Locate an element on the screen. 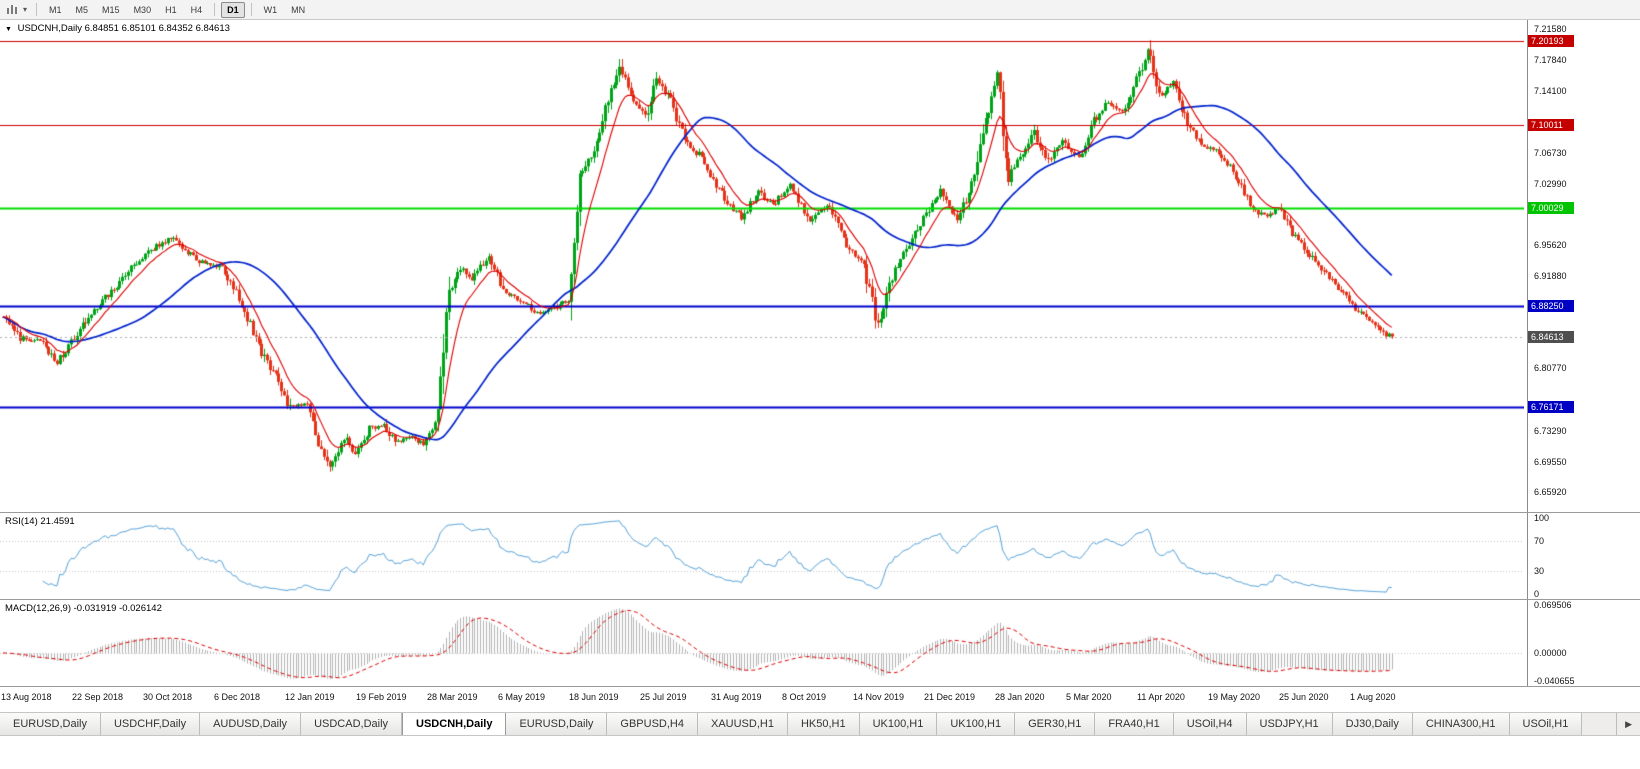 The image size is (1640, 769). macd-pane: MACD(12,26,9) -0.031919 -0.026142 is located at coordinates (763, 643).